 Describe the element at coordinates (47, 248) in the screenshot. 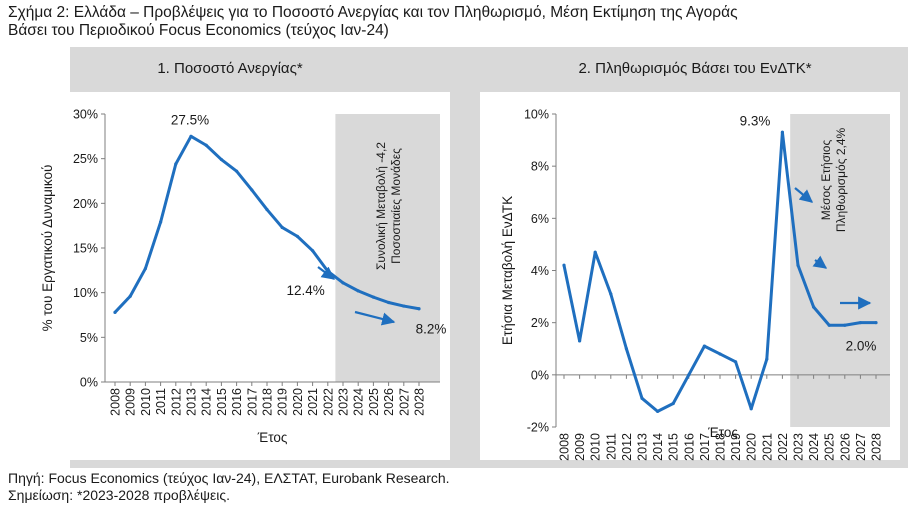

I see `chart-1-y-axis-title: % του Εργατικού Δυναμικού` at that location.